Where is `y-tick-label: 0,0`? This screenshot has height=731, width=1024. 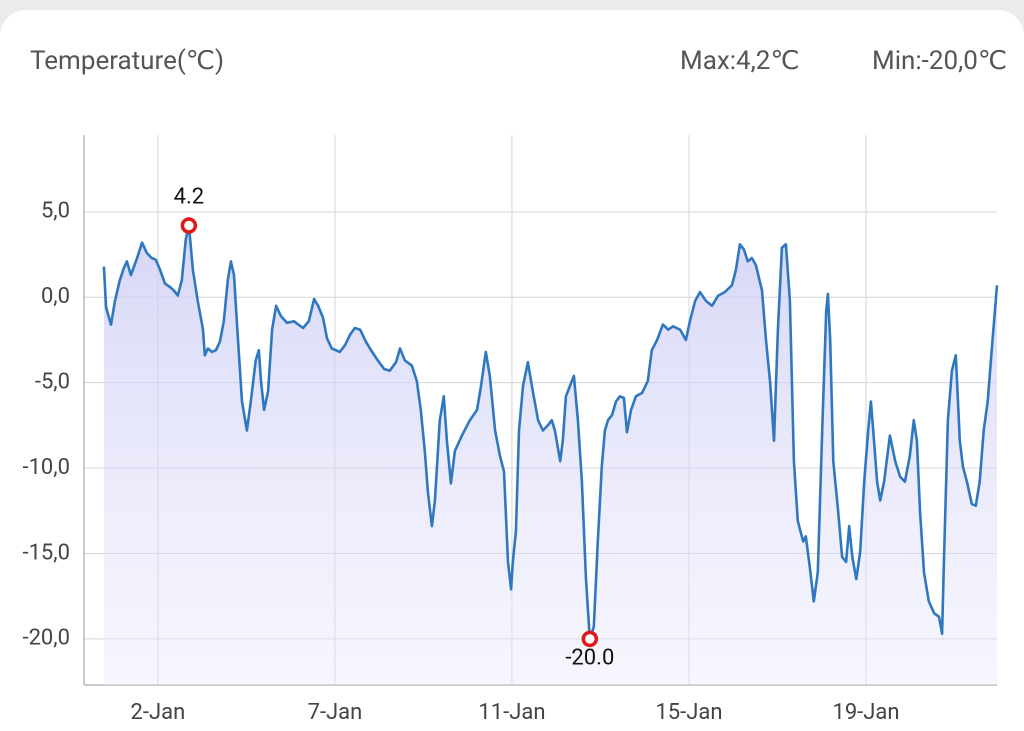 y-tick-label: 0,0 is located at coordinates (55, 296).